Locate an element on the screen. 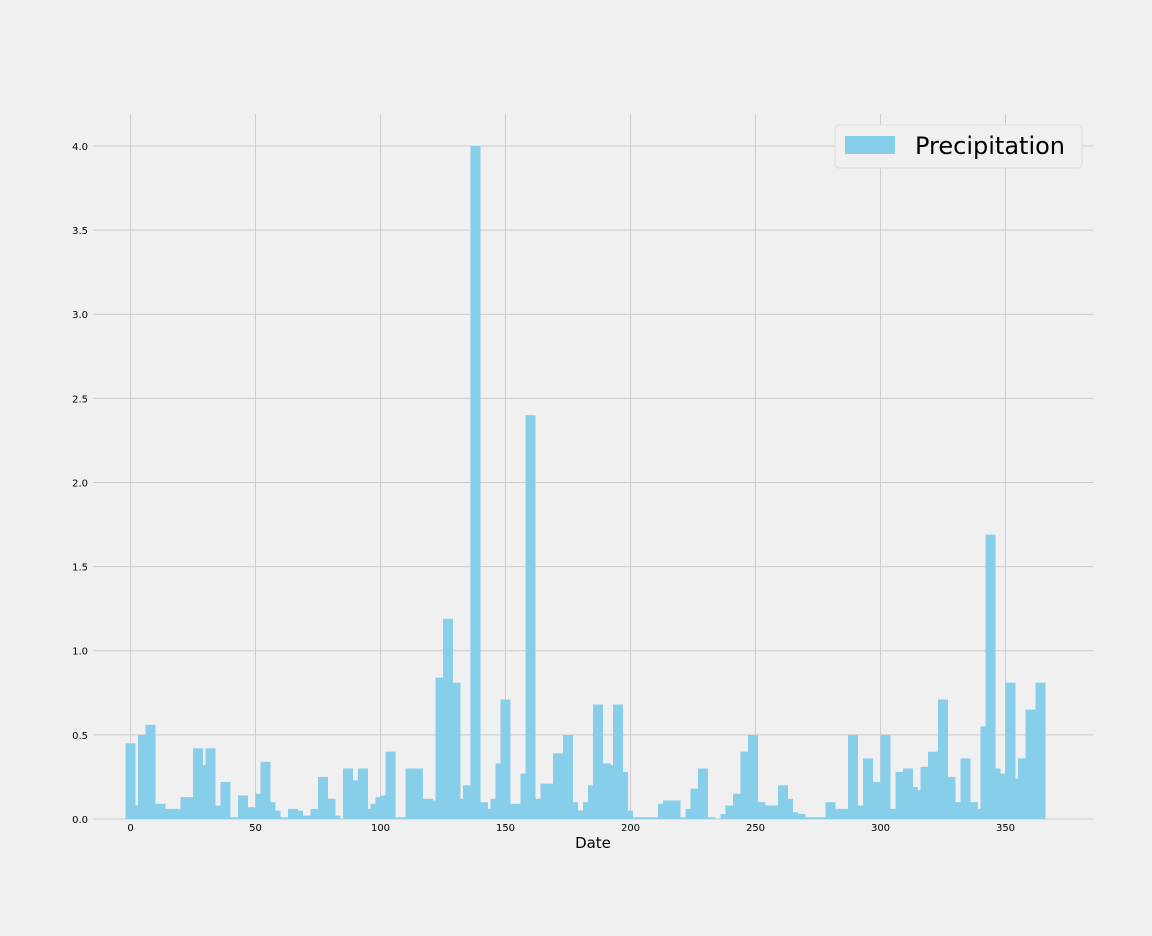 This screenshot has width=1152, height=936. x-tick-label: 0 is located at coordinates (130, 828).